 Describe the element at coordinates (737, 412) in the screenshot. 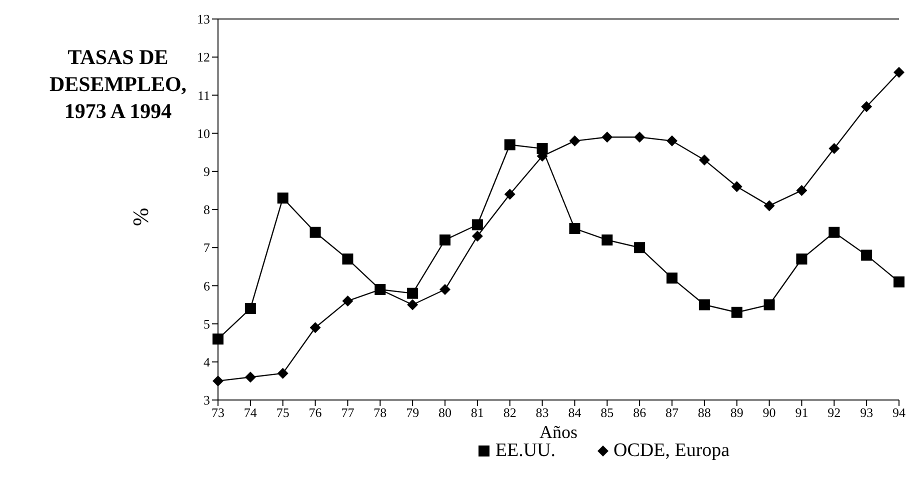

I see `x-tick-label: 89` at that location.